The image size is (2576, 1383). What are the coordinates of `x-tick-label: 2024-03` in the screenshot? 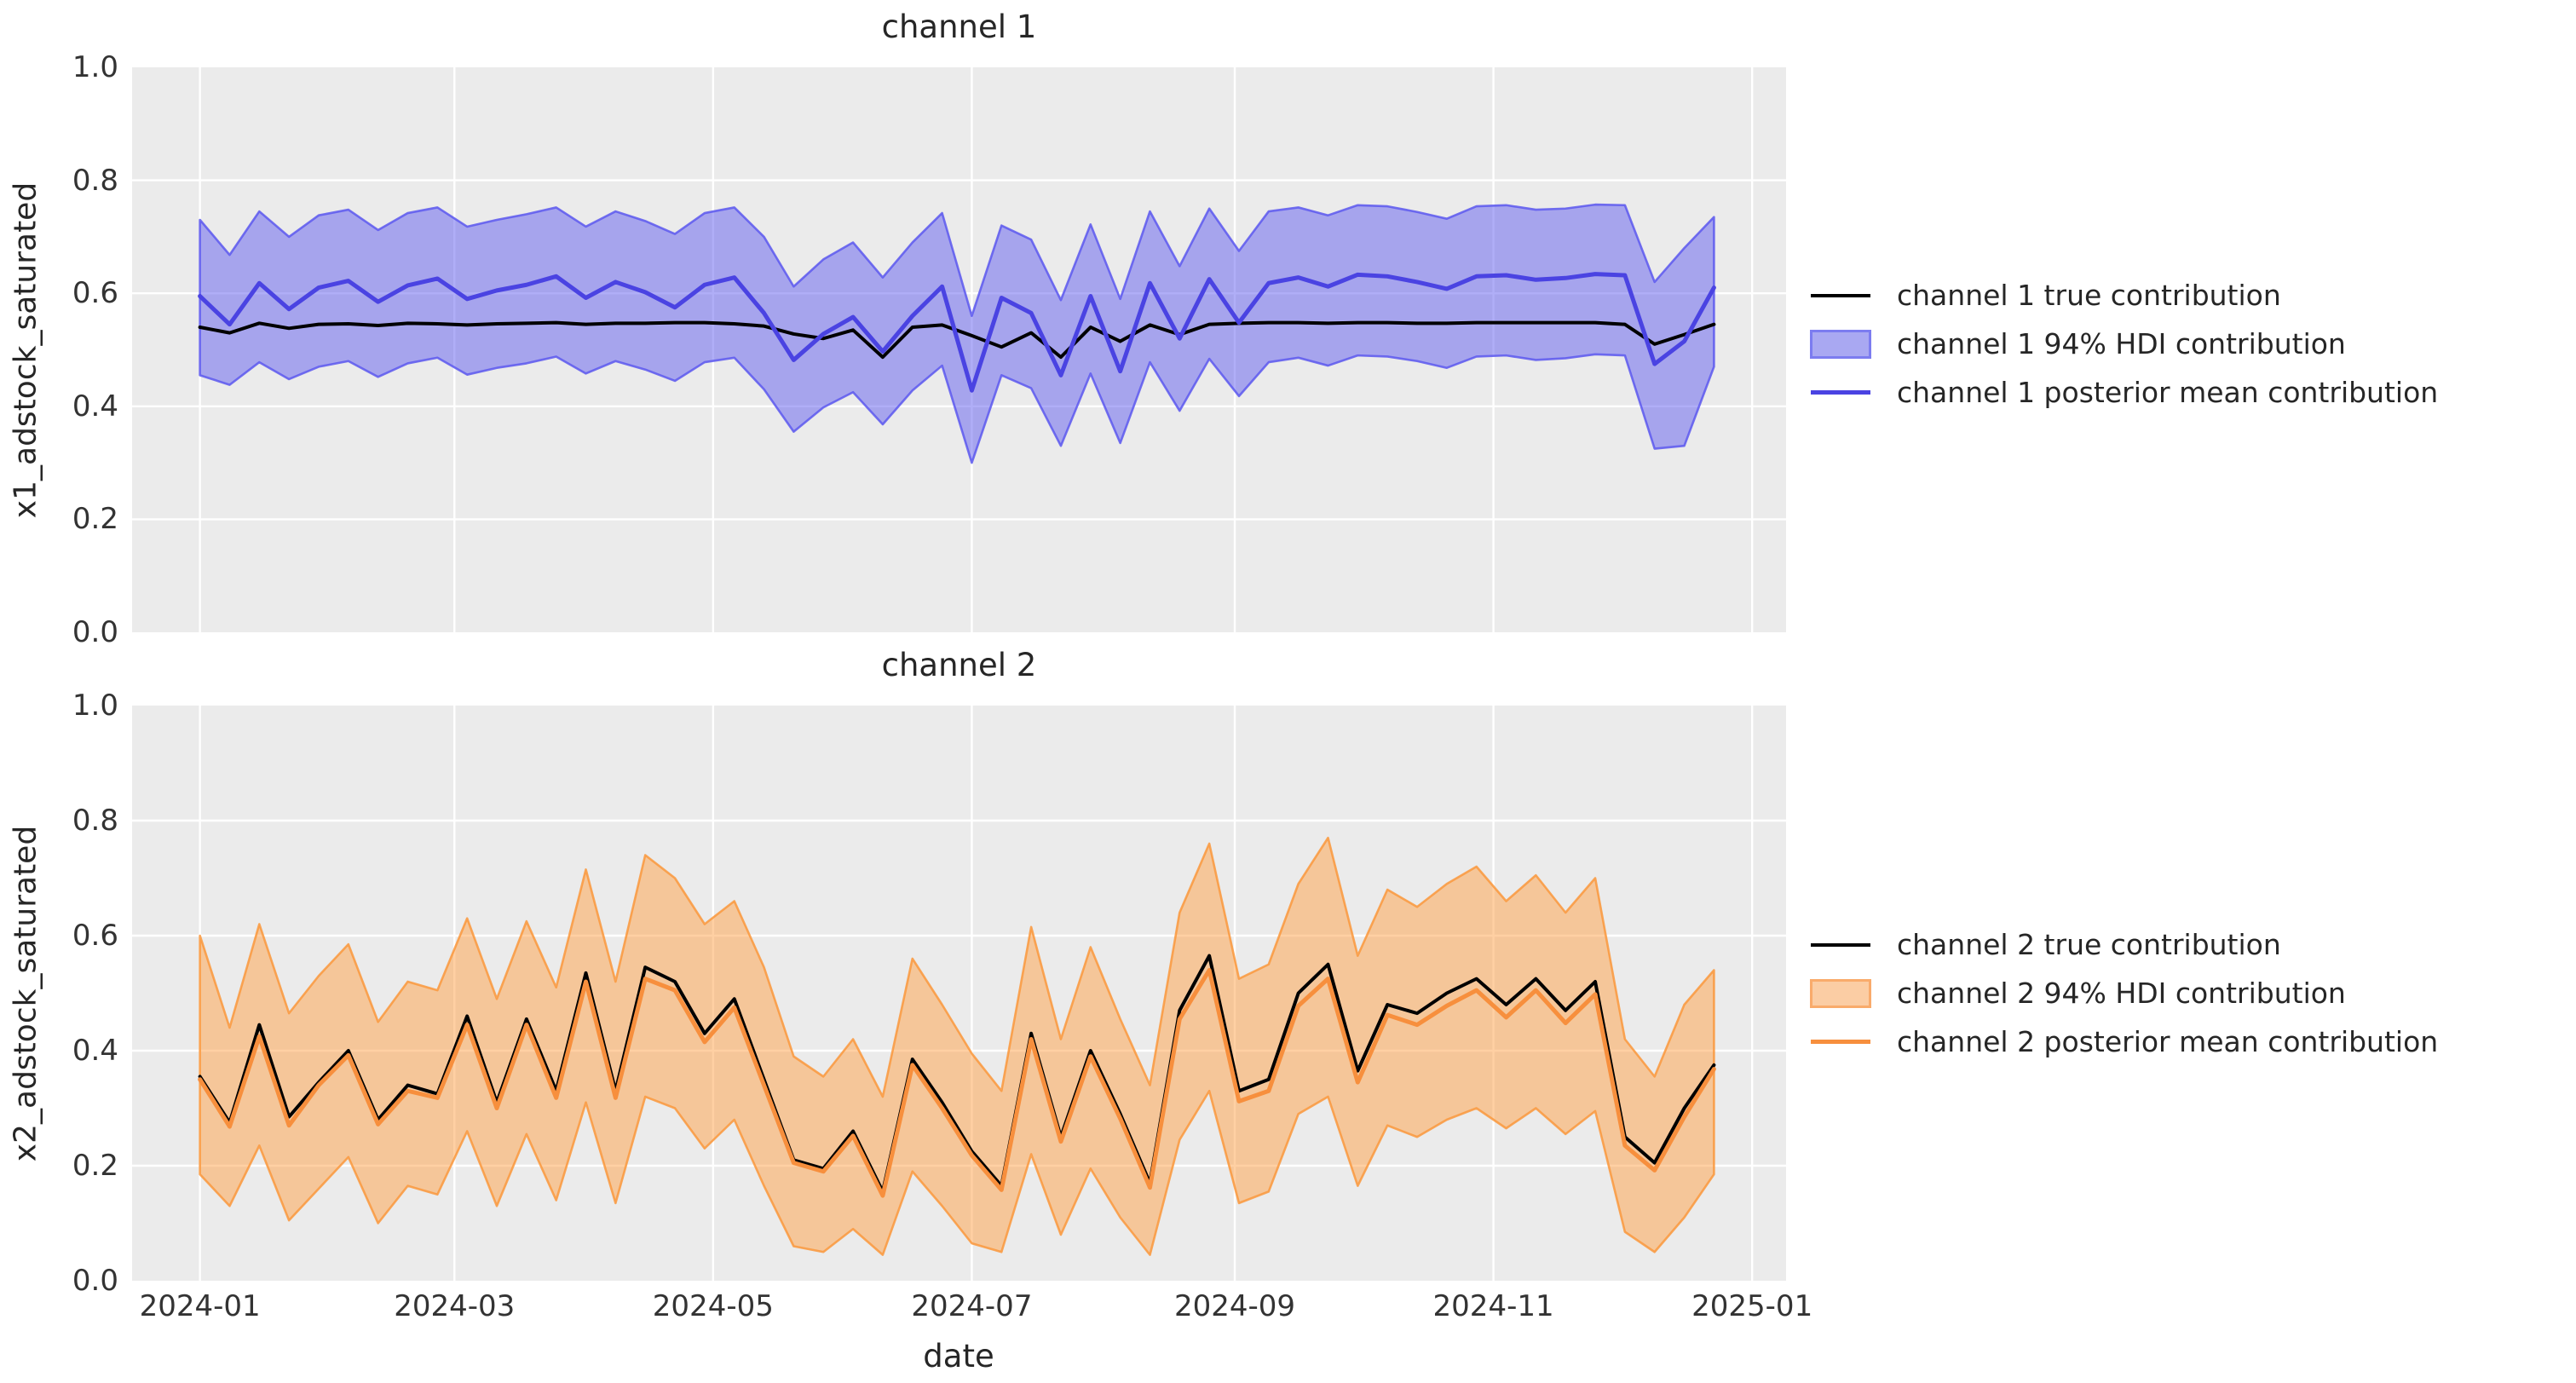 It's located at (455, 1306).